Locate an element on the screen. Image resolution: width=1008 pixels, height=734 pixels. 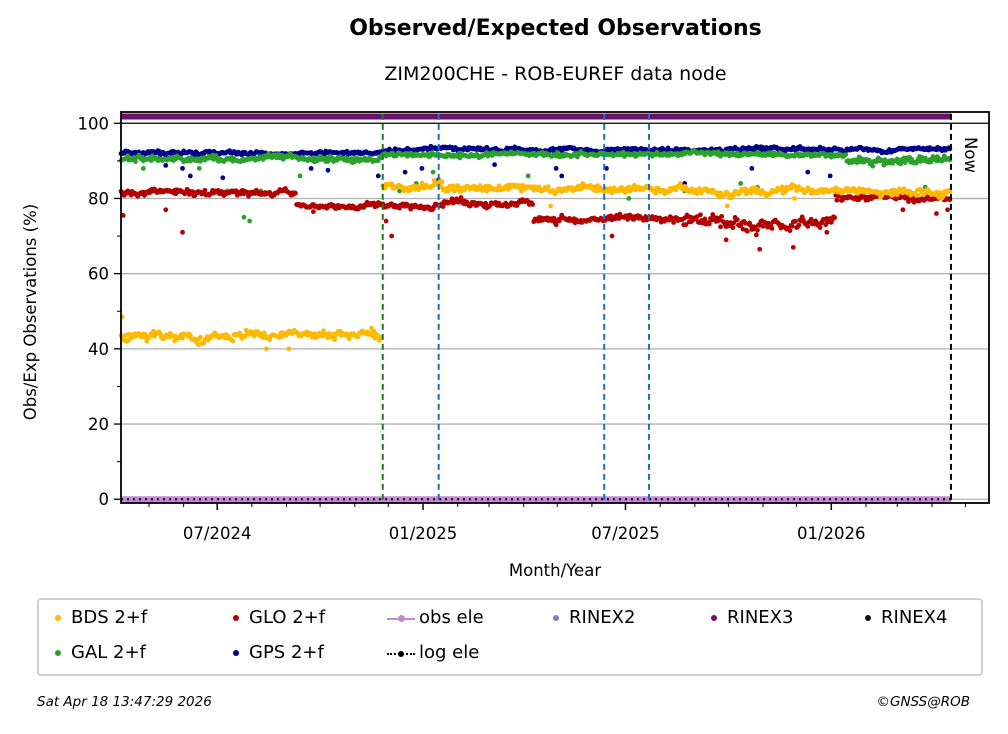
x-tick-label: 07/2025 is located at coordinates (625, 533).